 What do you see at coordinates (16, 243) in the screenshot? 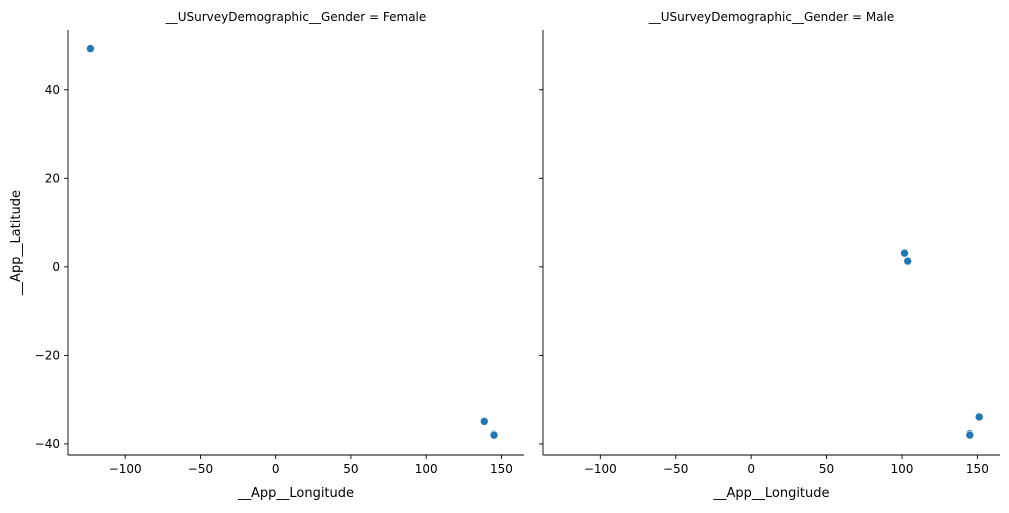
I see `y-axis-label: __App__Latitude` at bounding box center [16, 243].